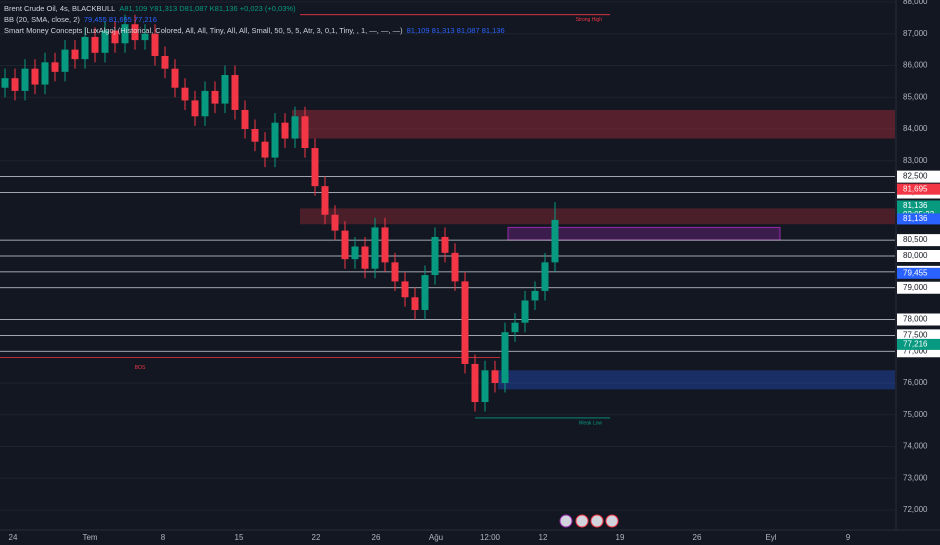 The height and width of the screenshot is (545, 940). Describe the element at coordinates (543, 537) in the screenshot. I see `x-tick-label: 12` at that location.